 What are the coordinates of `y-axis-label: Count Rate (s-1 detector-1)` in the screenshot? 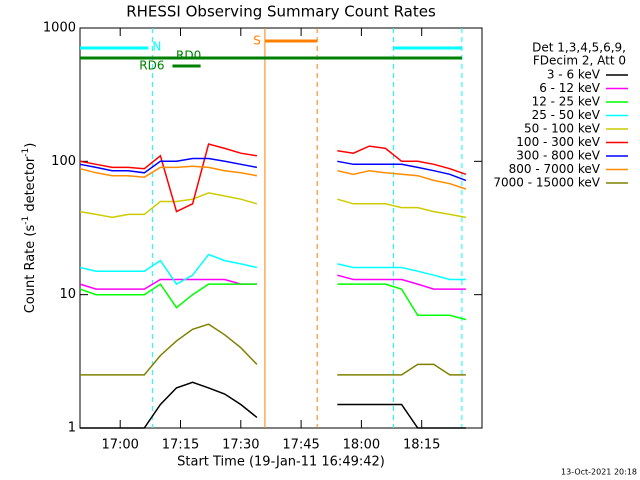 It's located at (29, 228).